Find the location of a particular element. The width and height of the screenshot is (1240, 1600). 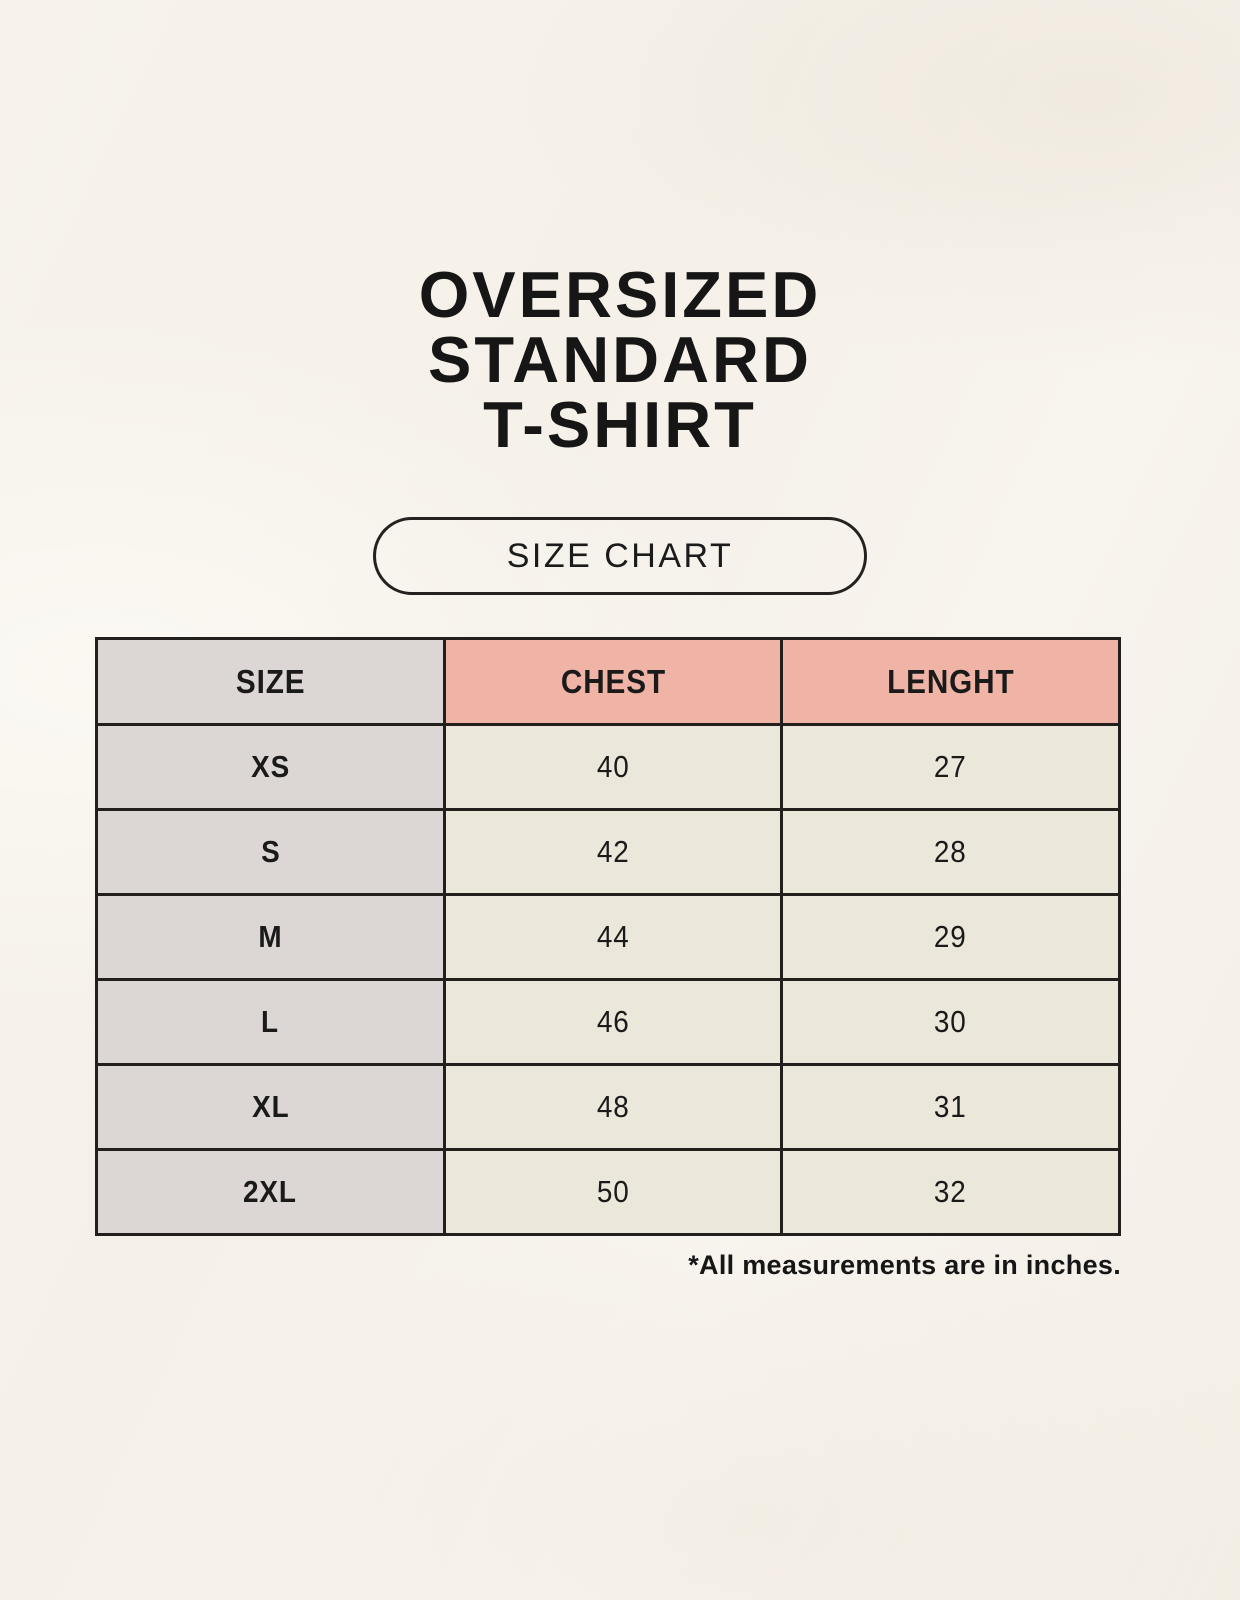

column-header-length: LENGHT is located at coordinates (950, 681).